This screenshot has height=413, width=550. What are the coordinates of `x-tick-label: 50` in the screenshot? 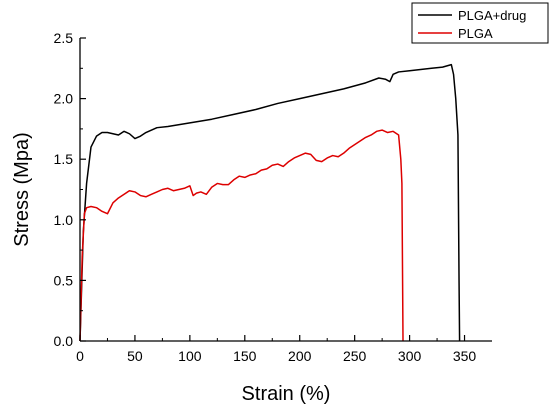 It's located at (135, 356).